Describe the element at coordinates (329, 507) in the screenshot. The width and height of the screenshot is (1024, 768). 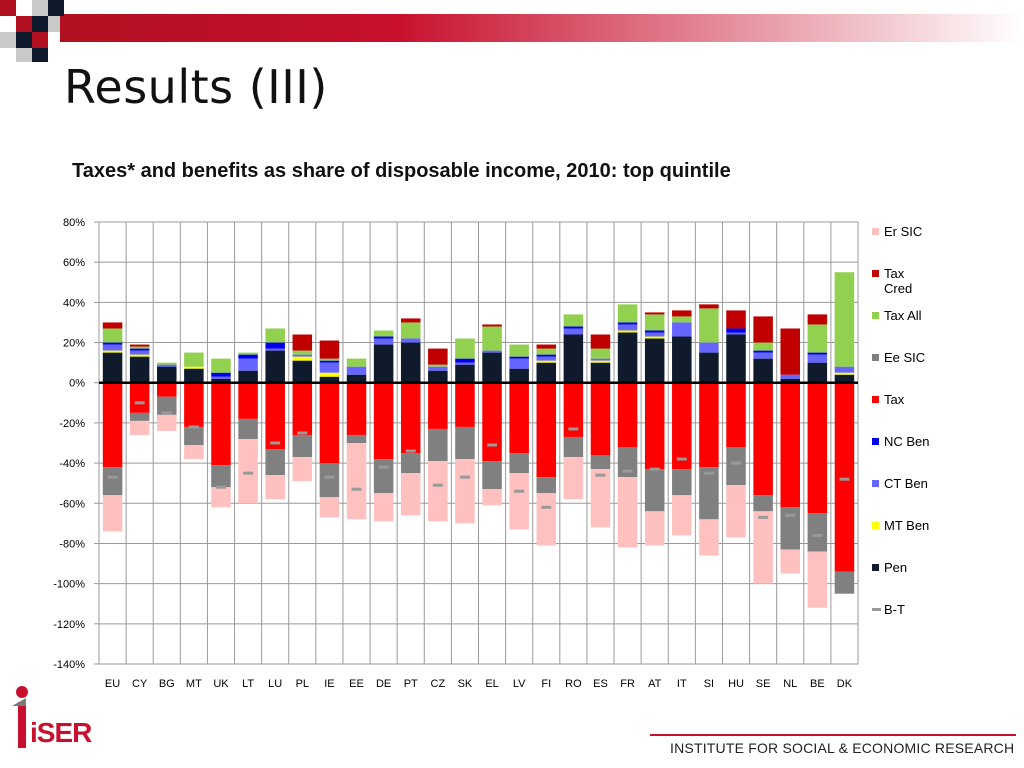
I see `bar-er-sic-ie` at that location.